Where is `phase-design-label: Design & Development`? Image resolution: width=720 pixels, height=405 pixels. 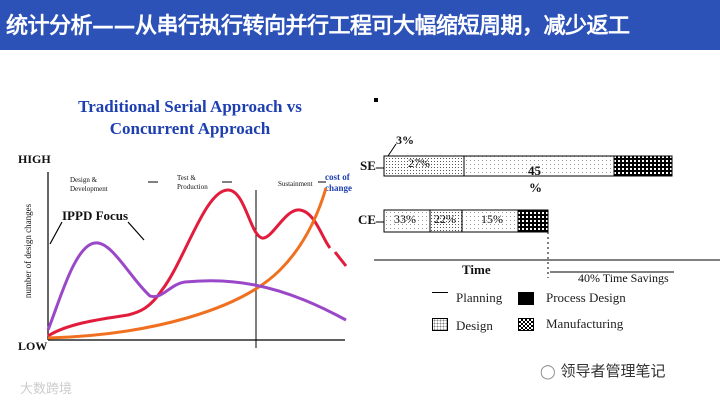 phase-design-label: Design & Development is located at coordinates (89, 184).